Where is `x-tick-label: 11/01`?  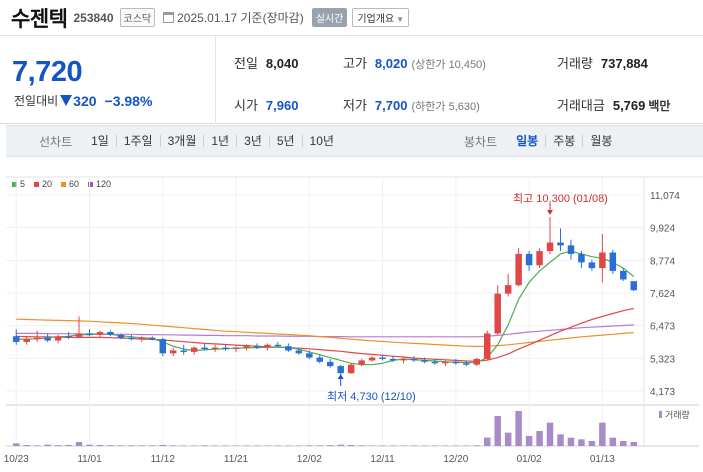 x-tick-label: 11/01 is located at coordinates (89, 459).